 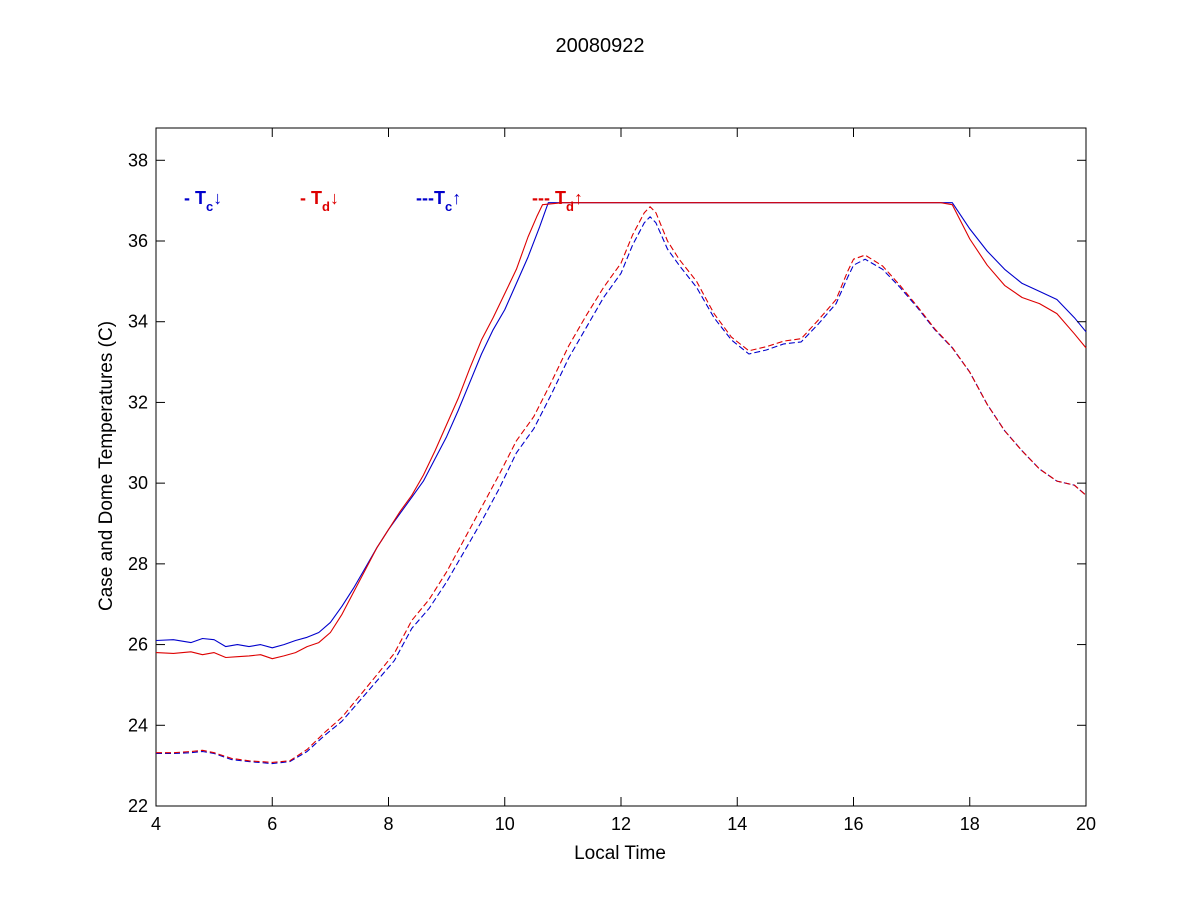 I want to click on x-tick-label: 12, so click(x=621, y=824).